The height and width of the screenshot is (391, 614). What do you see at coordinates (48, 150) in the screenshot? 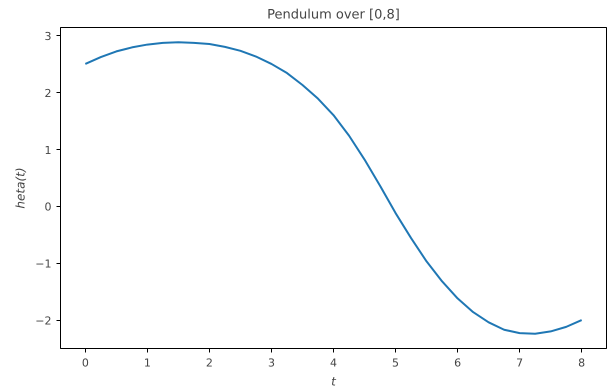
I see `y-tick-label: 1` at bounding box center [48, 150].